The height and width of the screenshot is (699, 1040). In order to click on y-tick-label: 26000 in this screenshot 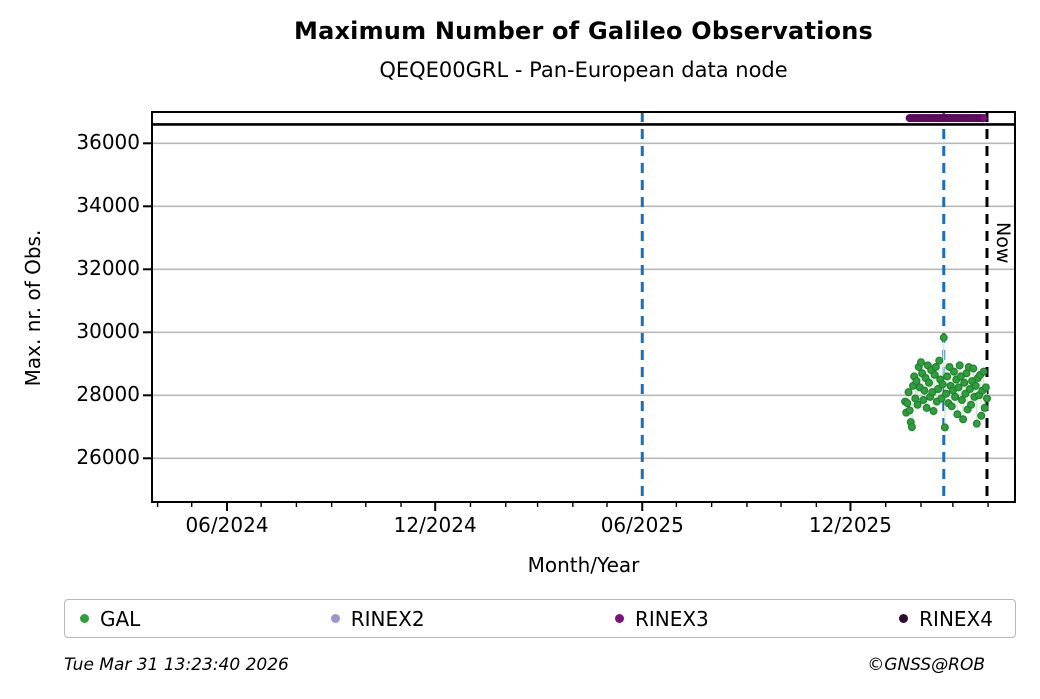, I will do `click(108, 457)`.